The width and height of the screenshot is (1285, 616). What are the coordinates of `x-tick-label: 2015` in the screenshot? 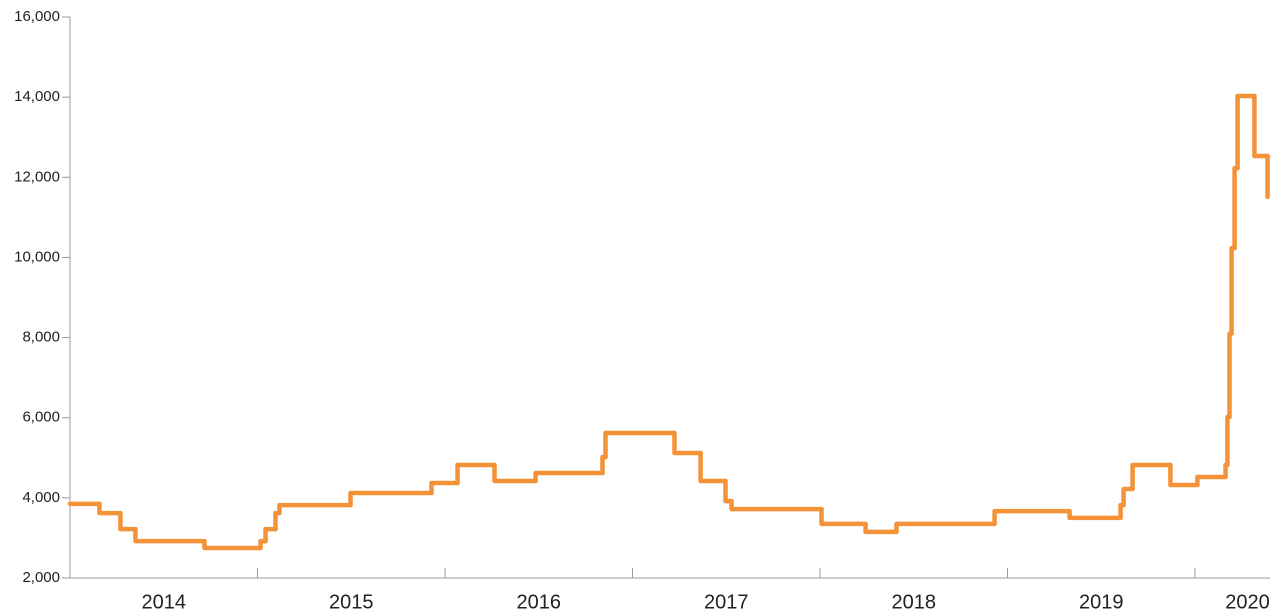 It's located at (351, 602).